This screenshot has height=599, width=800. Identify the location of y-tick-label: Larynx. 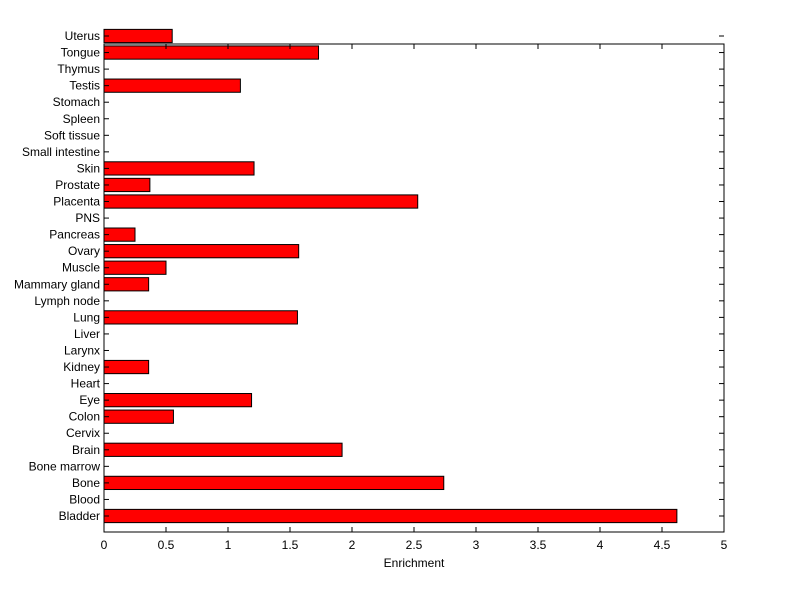
(82, 350).